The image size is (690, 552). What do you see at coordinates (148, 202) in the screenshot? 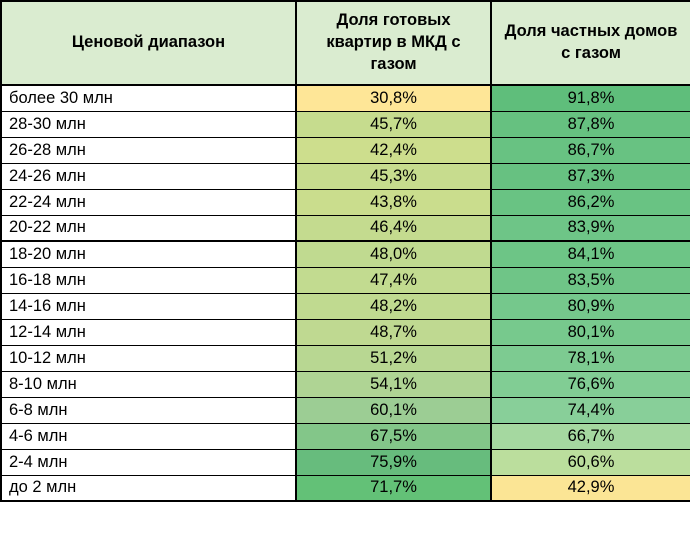
I see `cell-price-range: 22-24 млн` at bounding box center [148, 202].